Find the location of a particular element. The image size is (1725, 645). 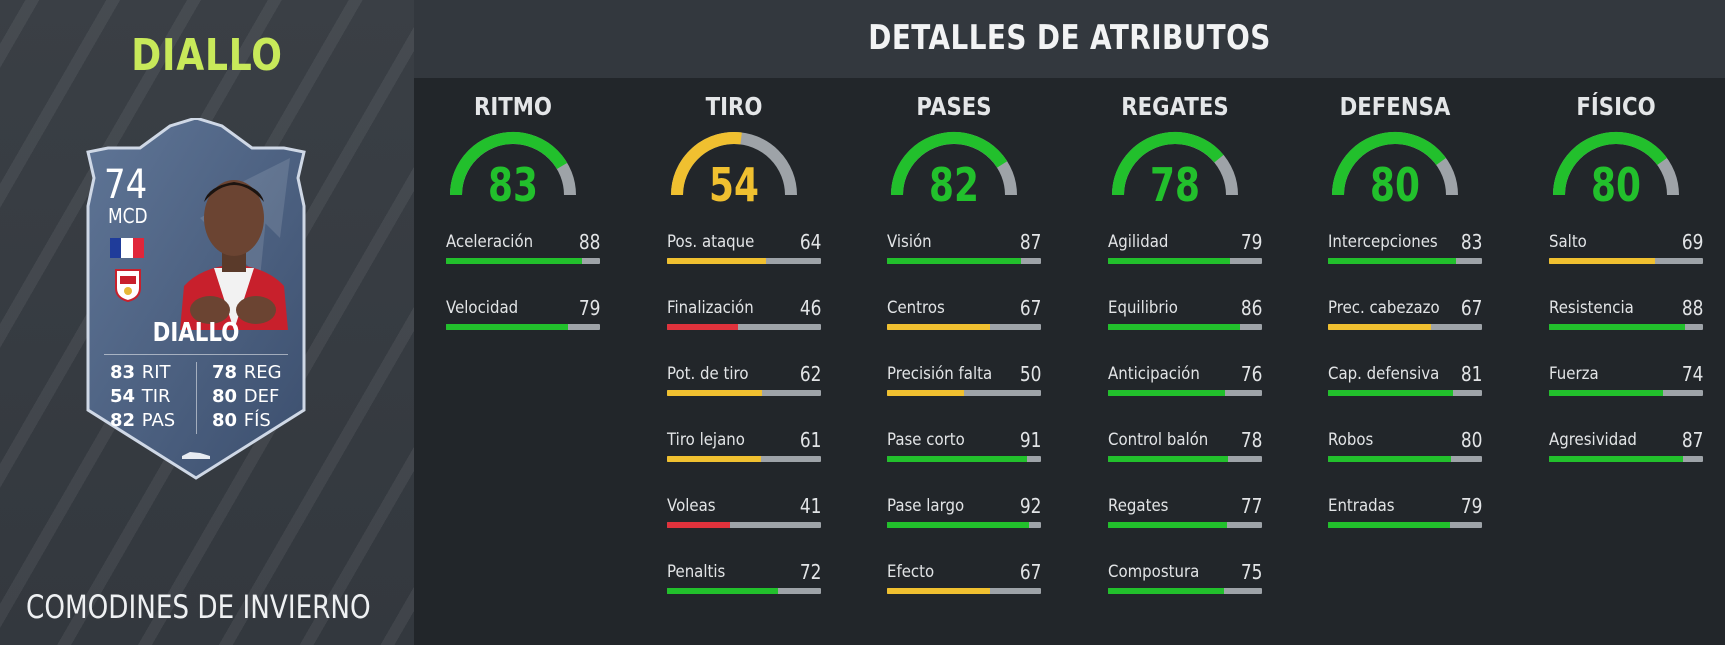

card-stat: 80 FÍS is located at coordinates (241, 420).